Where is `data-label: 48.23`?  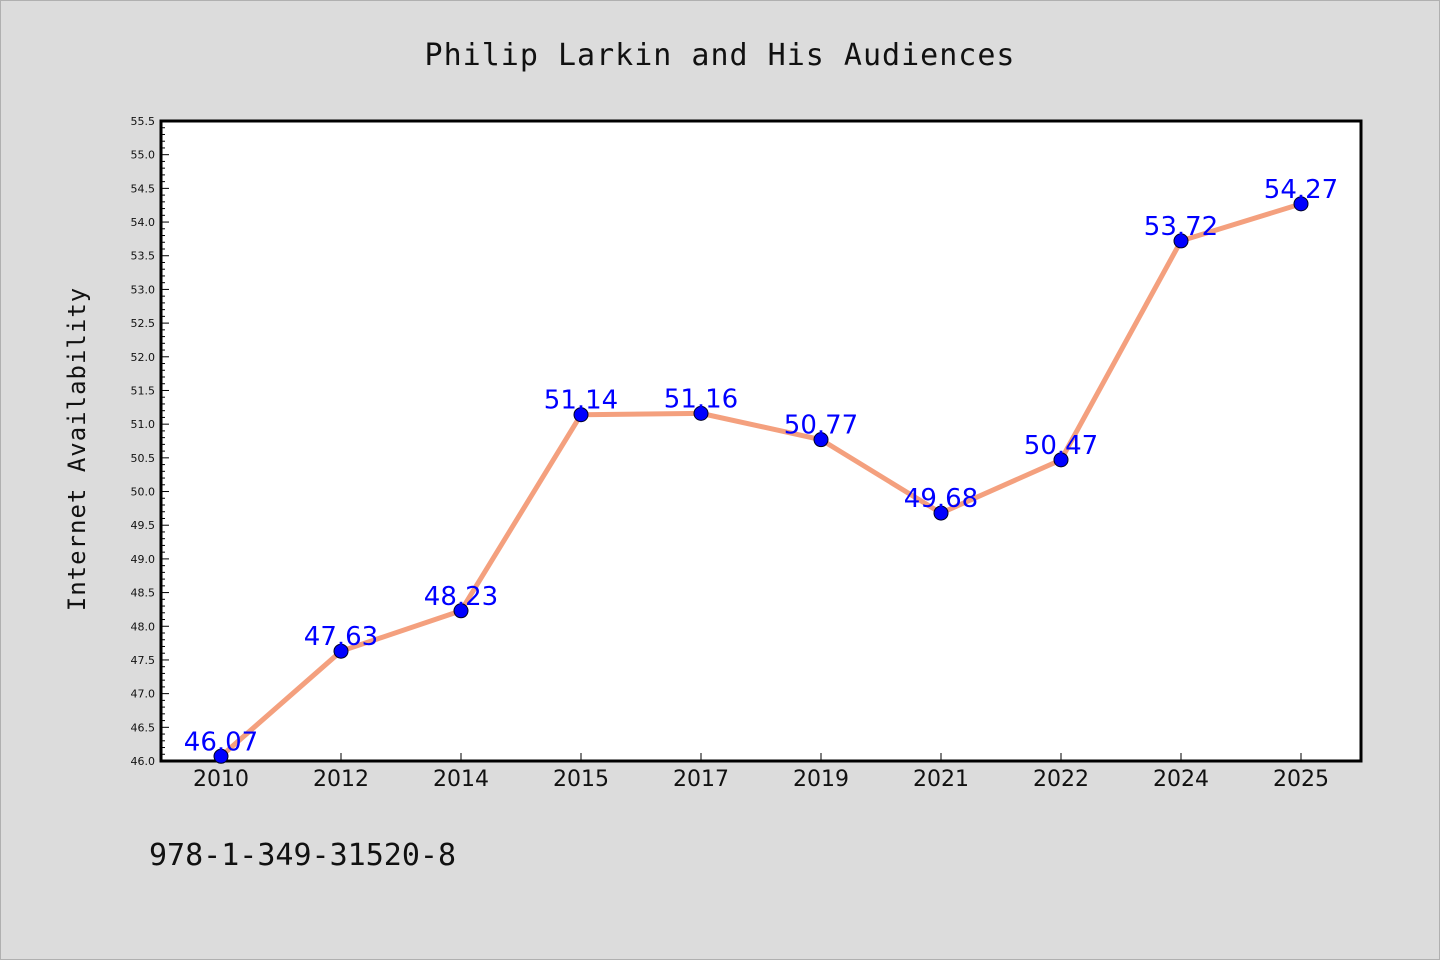
data-label: 48.23 is located at coordinates (461, 597).